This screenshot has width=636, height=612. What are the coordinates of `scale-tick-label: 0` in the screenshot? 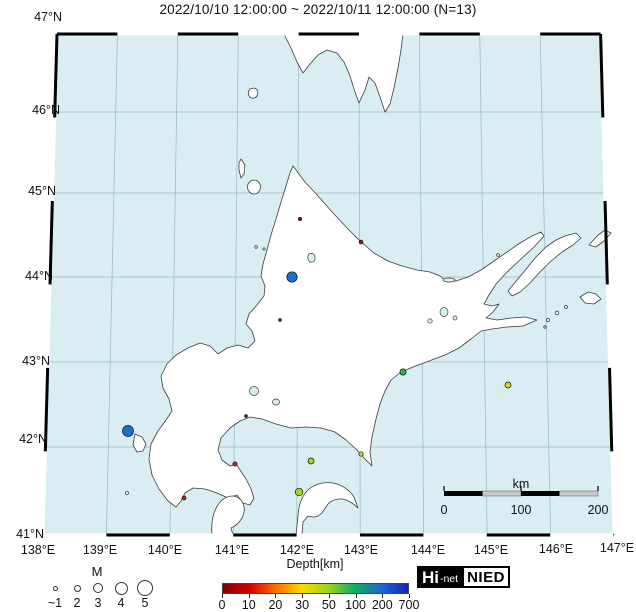 It's located at (444, 510).